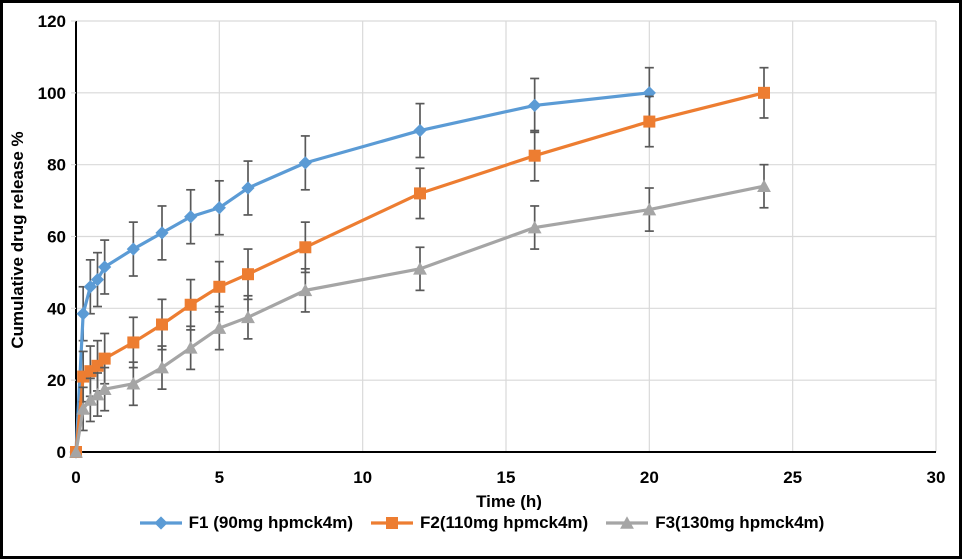 This screenshot has width=962, height=559. Describe the element at coordinates (56, 380) in the screenshot. I see `y-tick-label: 20` at that location.